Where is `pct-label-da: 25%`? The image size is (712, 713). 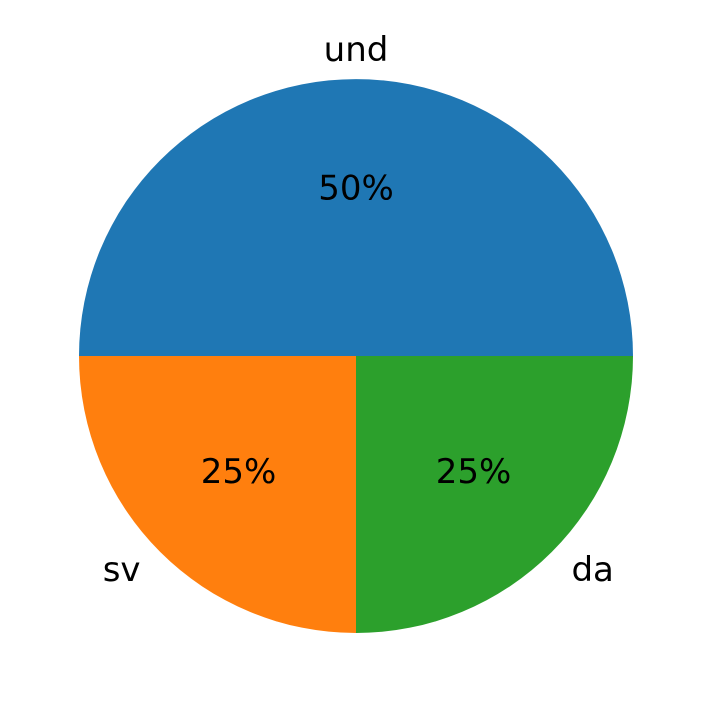 pct-label-da: 25% is located at coordinates (474, 472).